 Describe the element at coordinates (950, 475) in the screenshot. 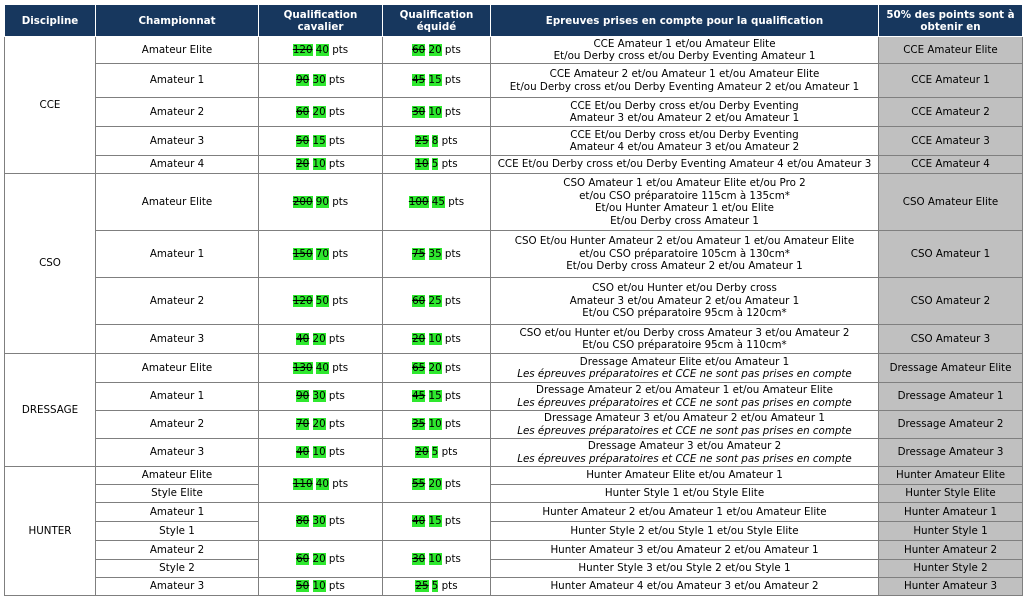

I see `fifty-percent-cell: Hunter Amateur Elite` at that location.